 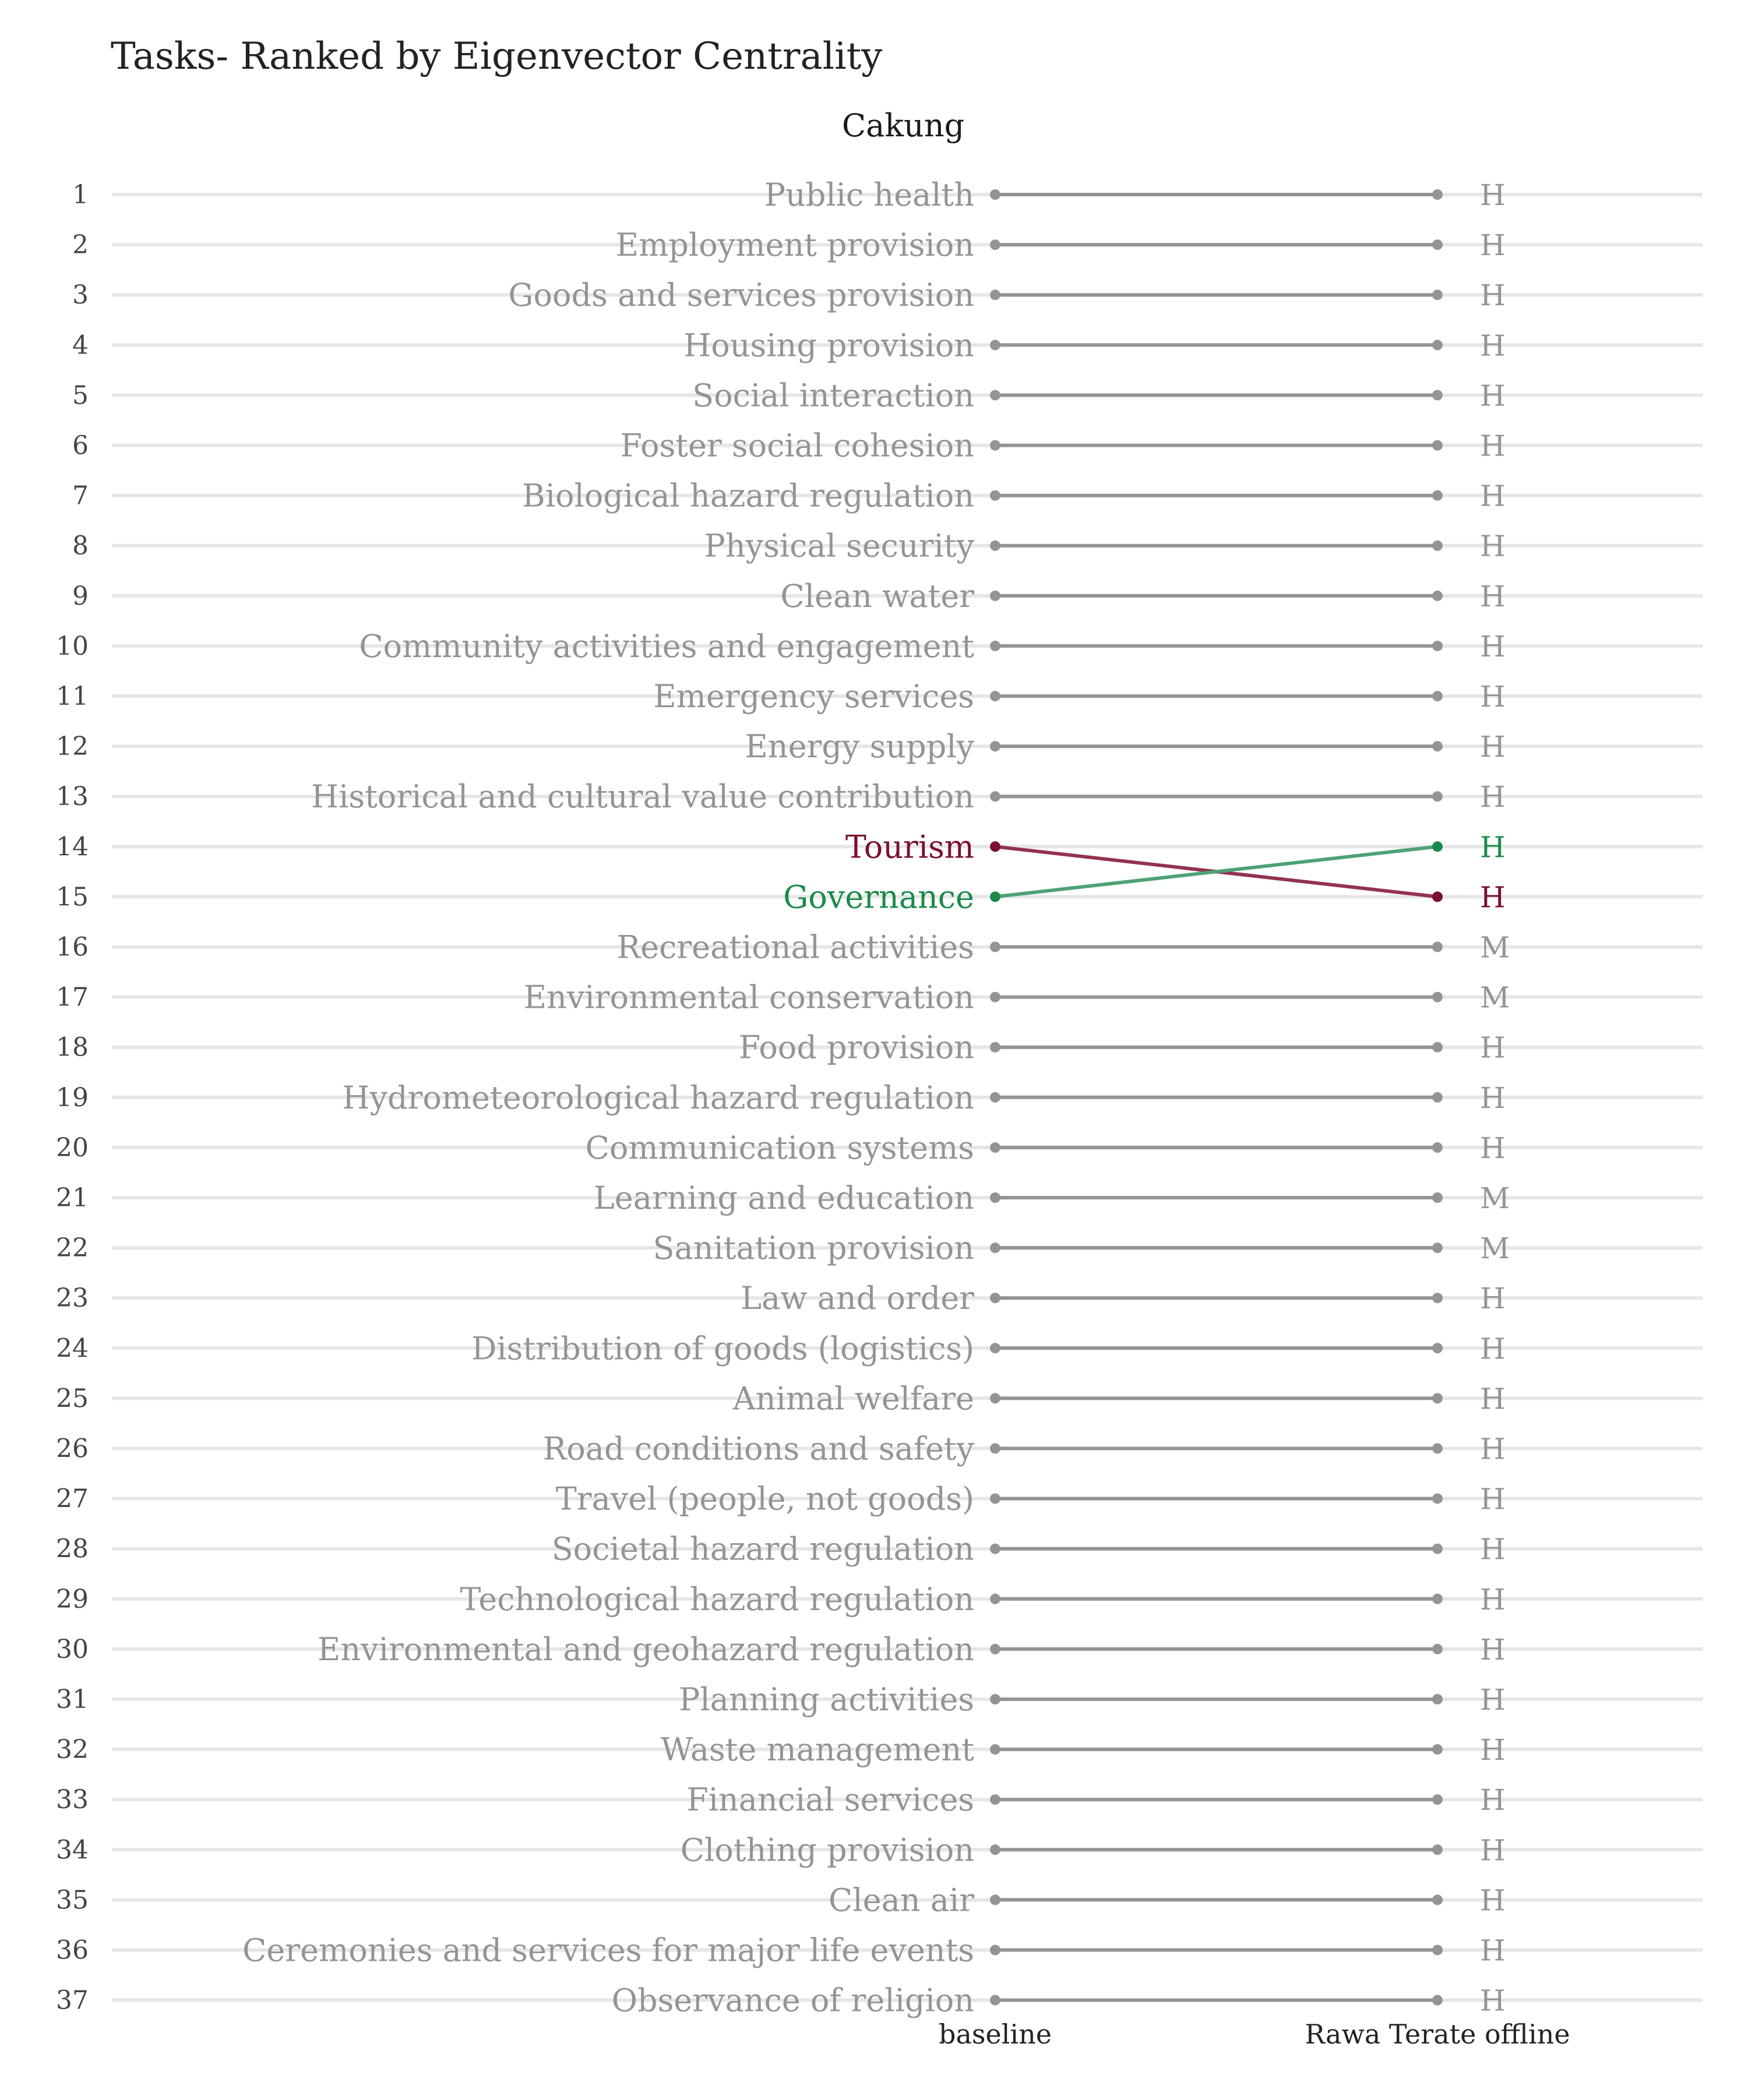 What do you see at coordinates (80, 546) in the screenshot?
I see `rank-tick-label: 8` at bounding box center [80, 546].